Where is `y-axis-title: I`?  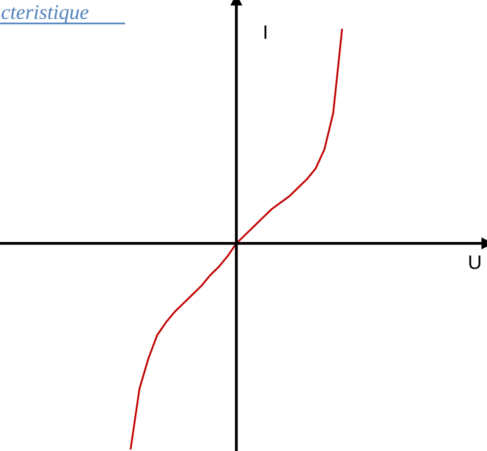 y-axis-title: I is located at coordinates (265, 32).